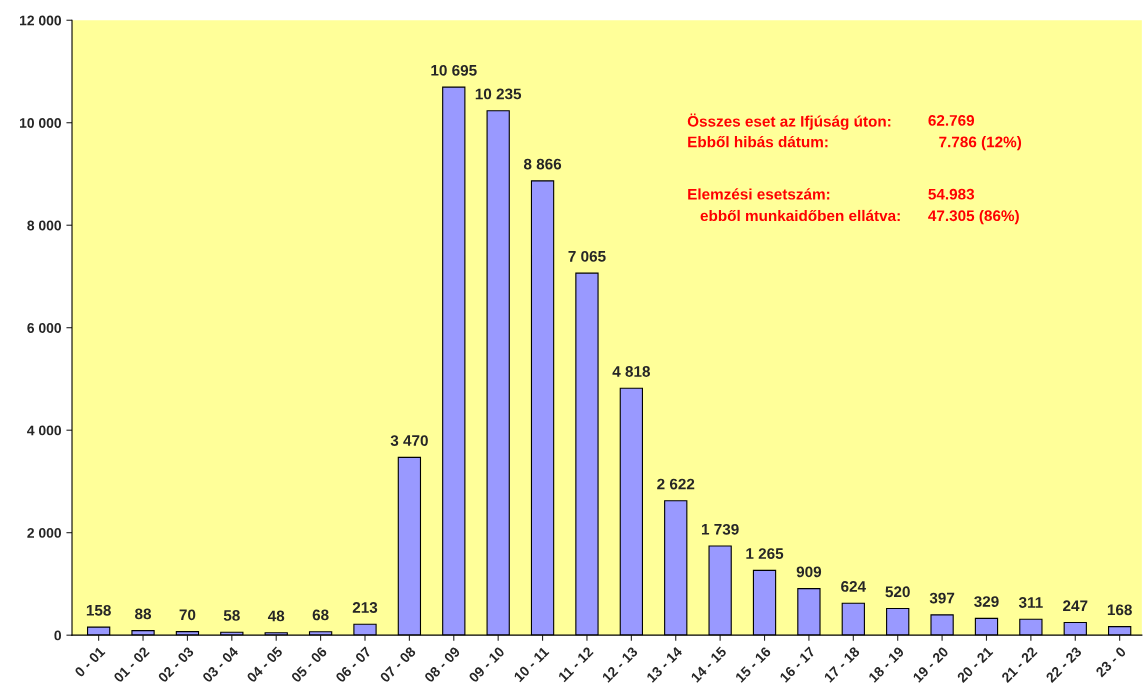 The height and width of the screenshot is (698, 1143). Describe the element at coordinates (1030, 602) in the screenshot. I see `data-label: 311` at that location.